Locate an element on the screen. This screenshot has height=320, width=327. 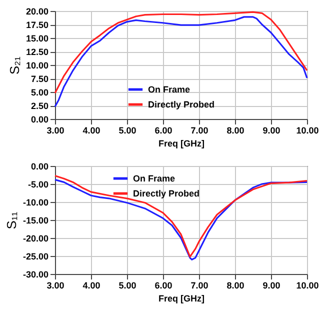
y-axis-title: S₁₁ is located at coordinates (11, 220).